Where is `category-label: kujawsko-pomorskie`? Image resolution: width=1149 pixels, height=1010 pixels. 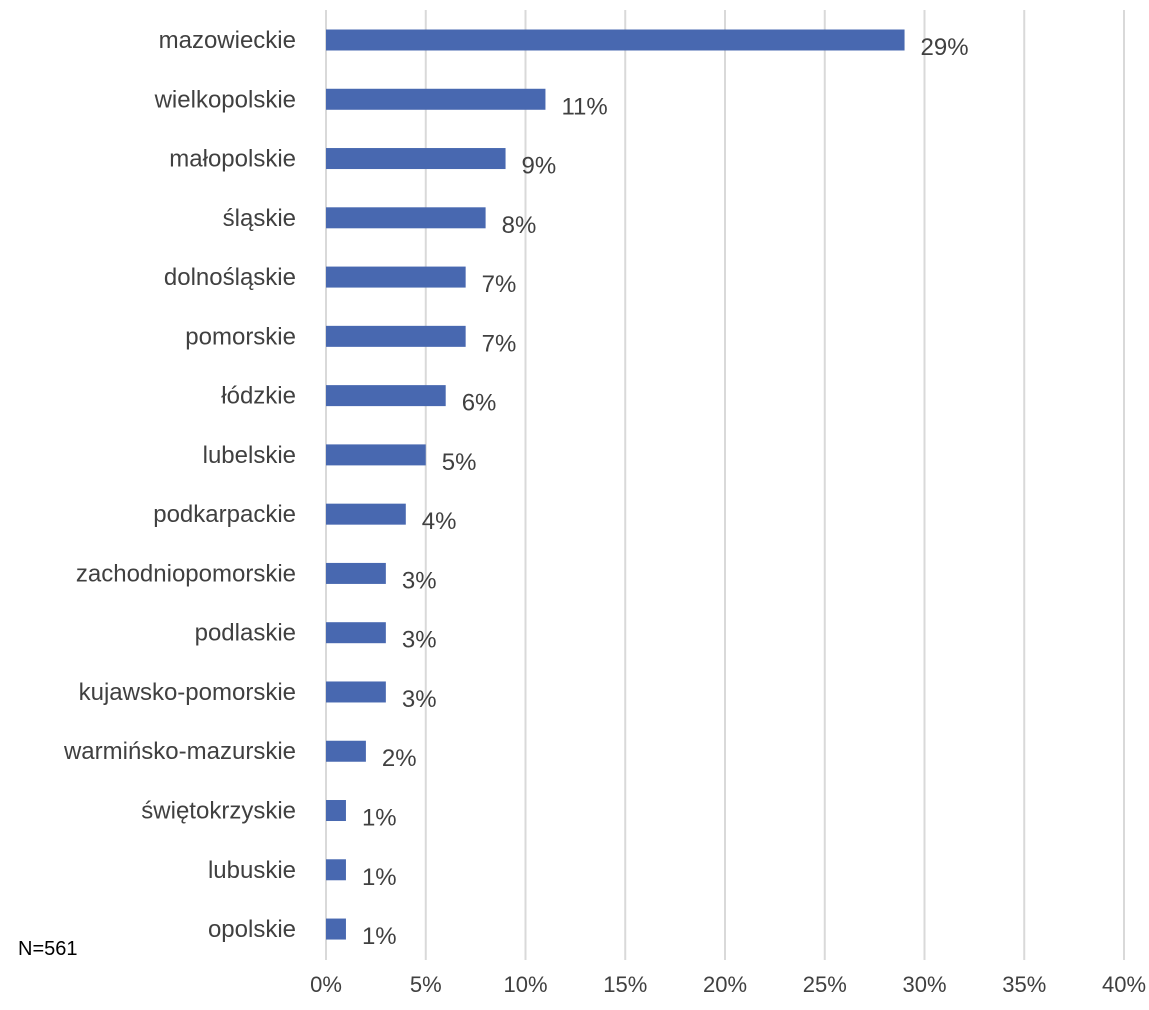 category-label: kujawsko-pomorskie is located at coordinates (187, 692).